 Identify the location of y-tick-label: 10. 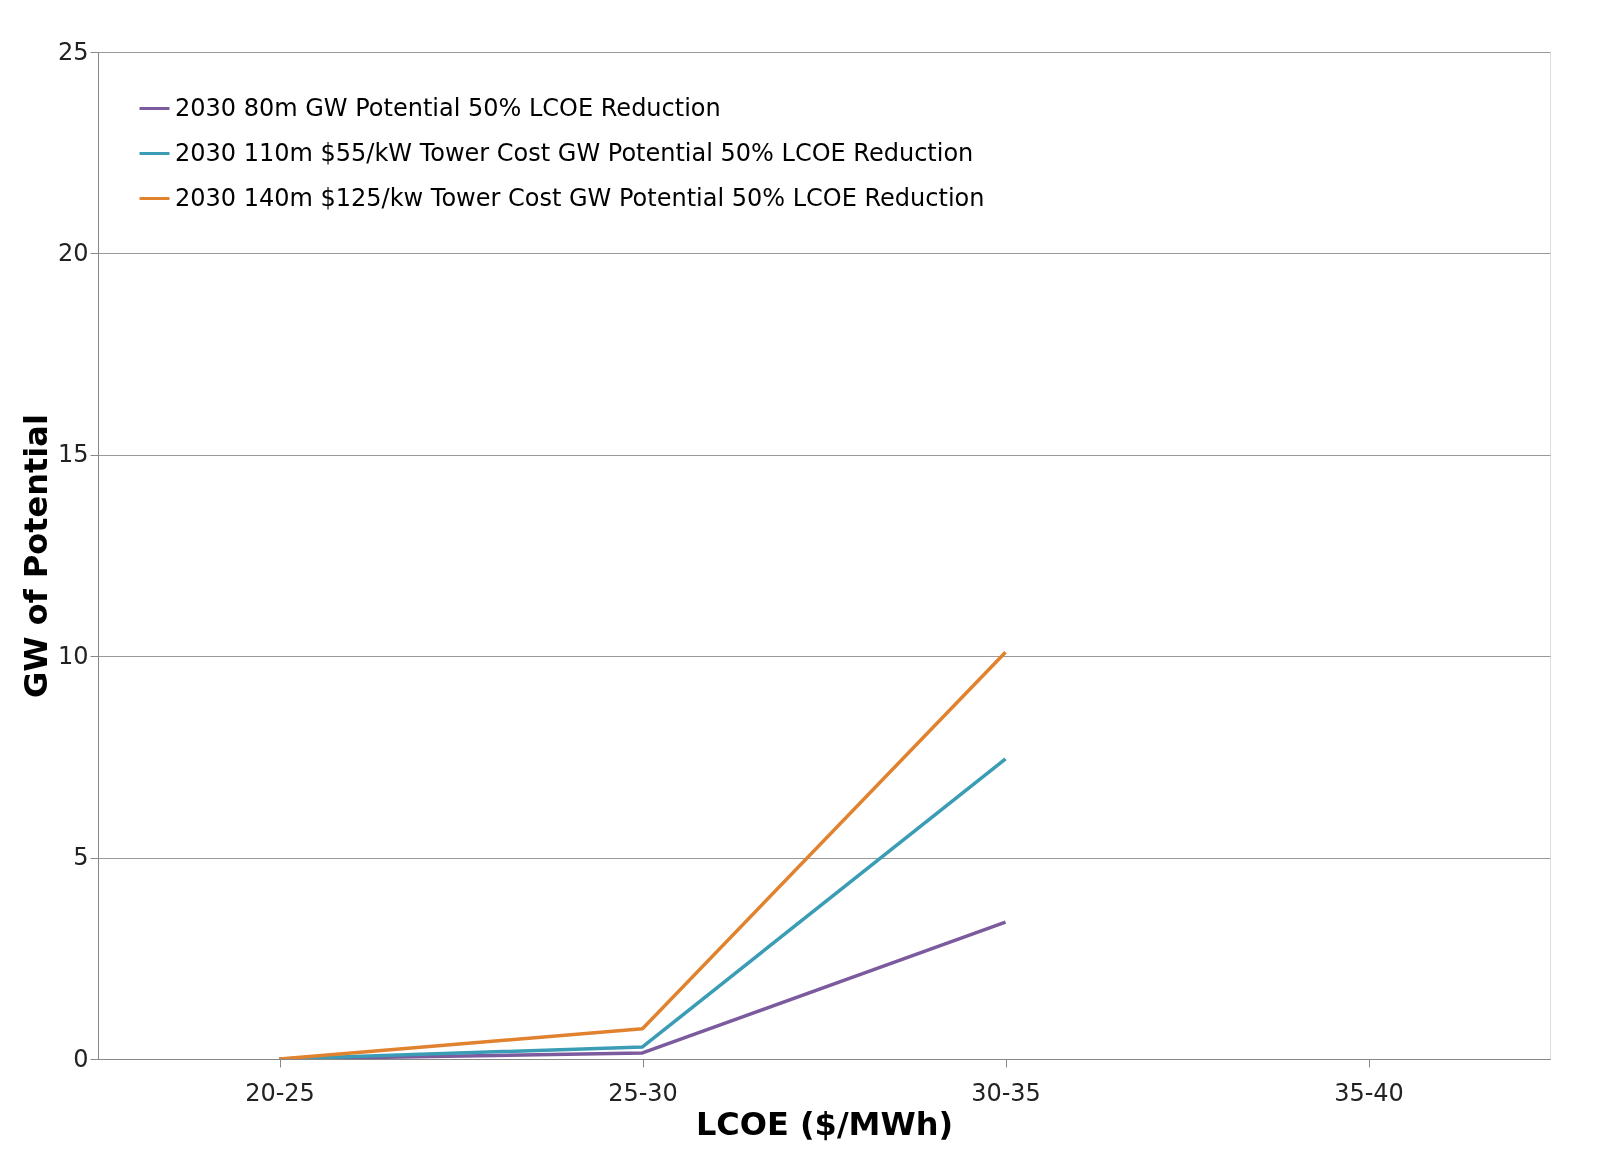
(73, 655).